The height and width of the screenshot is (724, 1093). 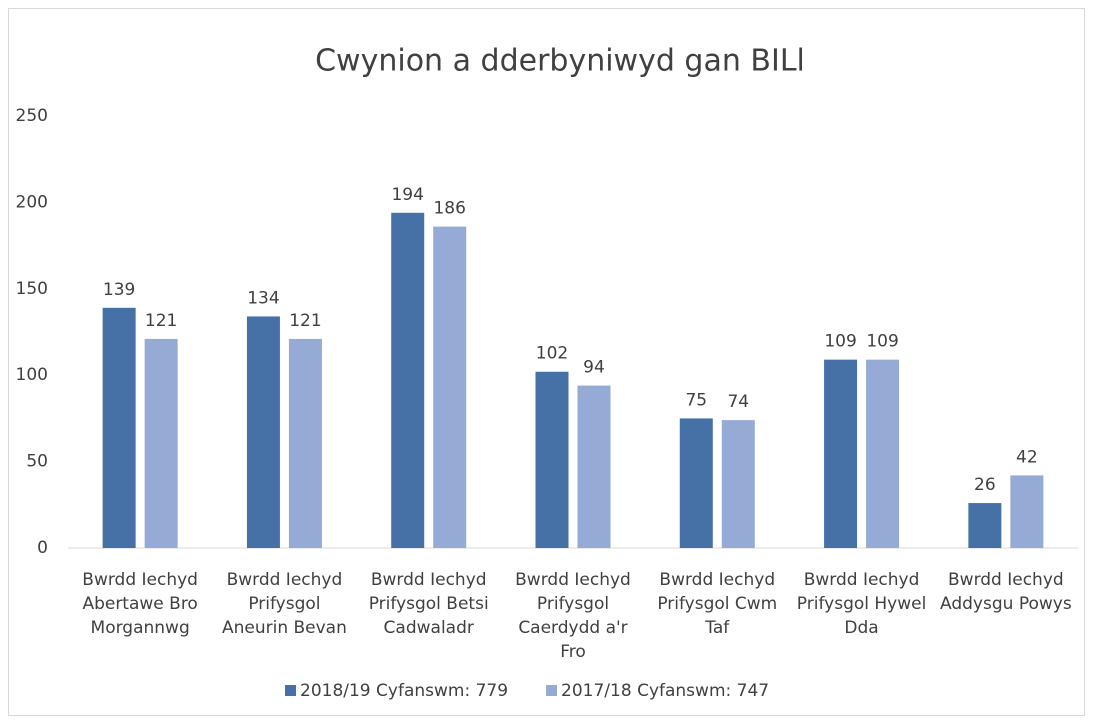 What do you see at coordinates (594, 368) in the screenshot?
I see `value-label: 94` at bounding box center [594, 368].